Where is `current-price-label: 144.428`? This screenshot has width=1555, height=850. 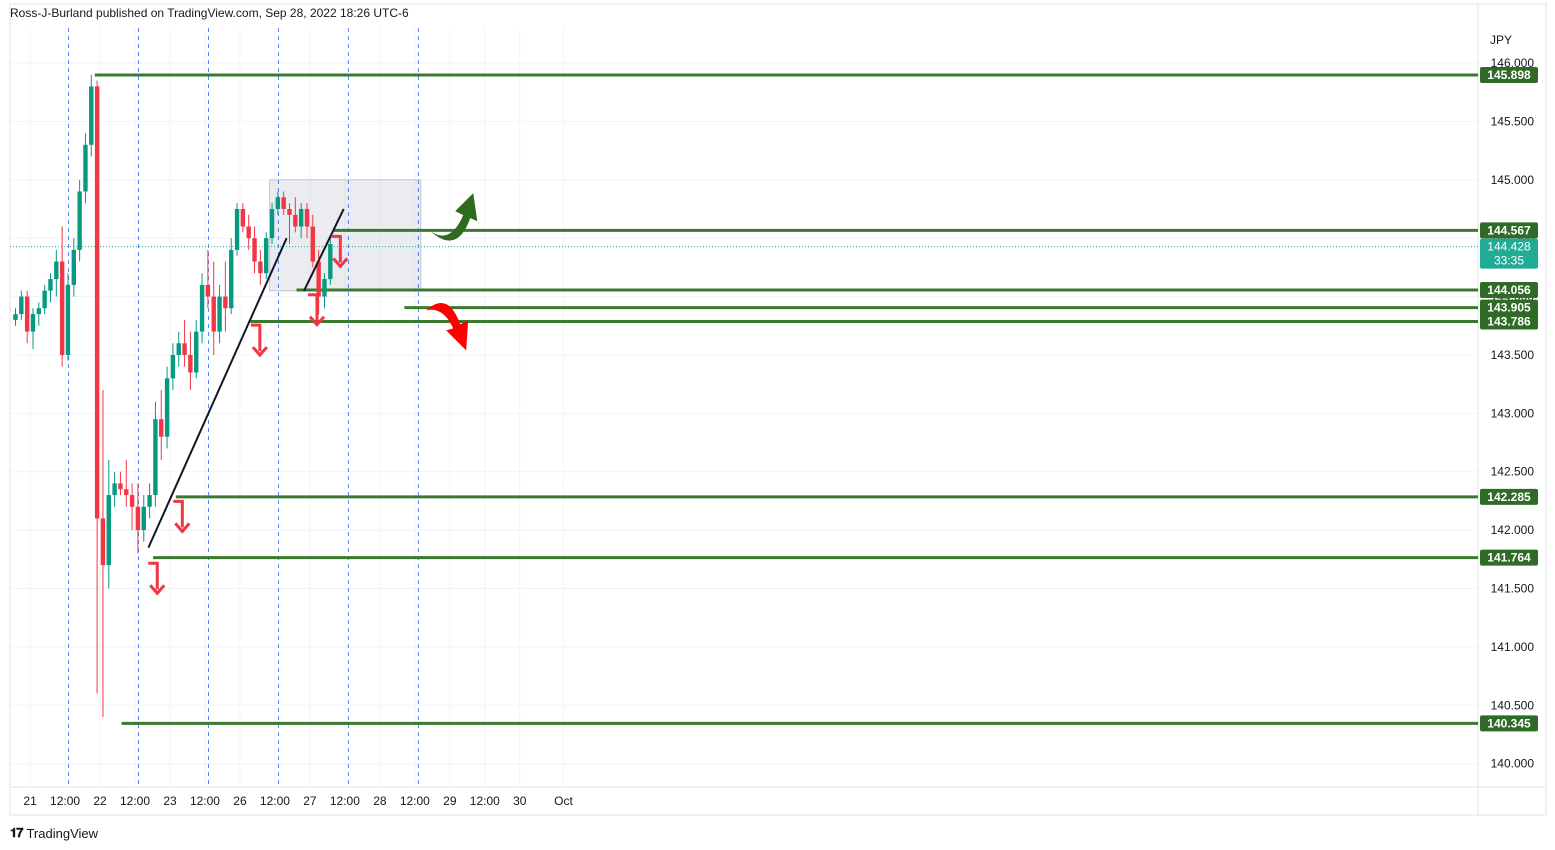
current-price-label: 144.428 is located at coordinates (1509, 247).